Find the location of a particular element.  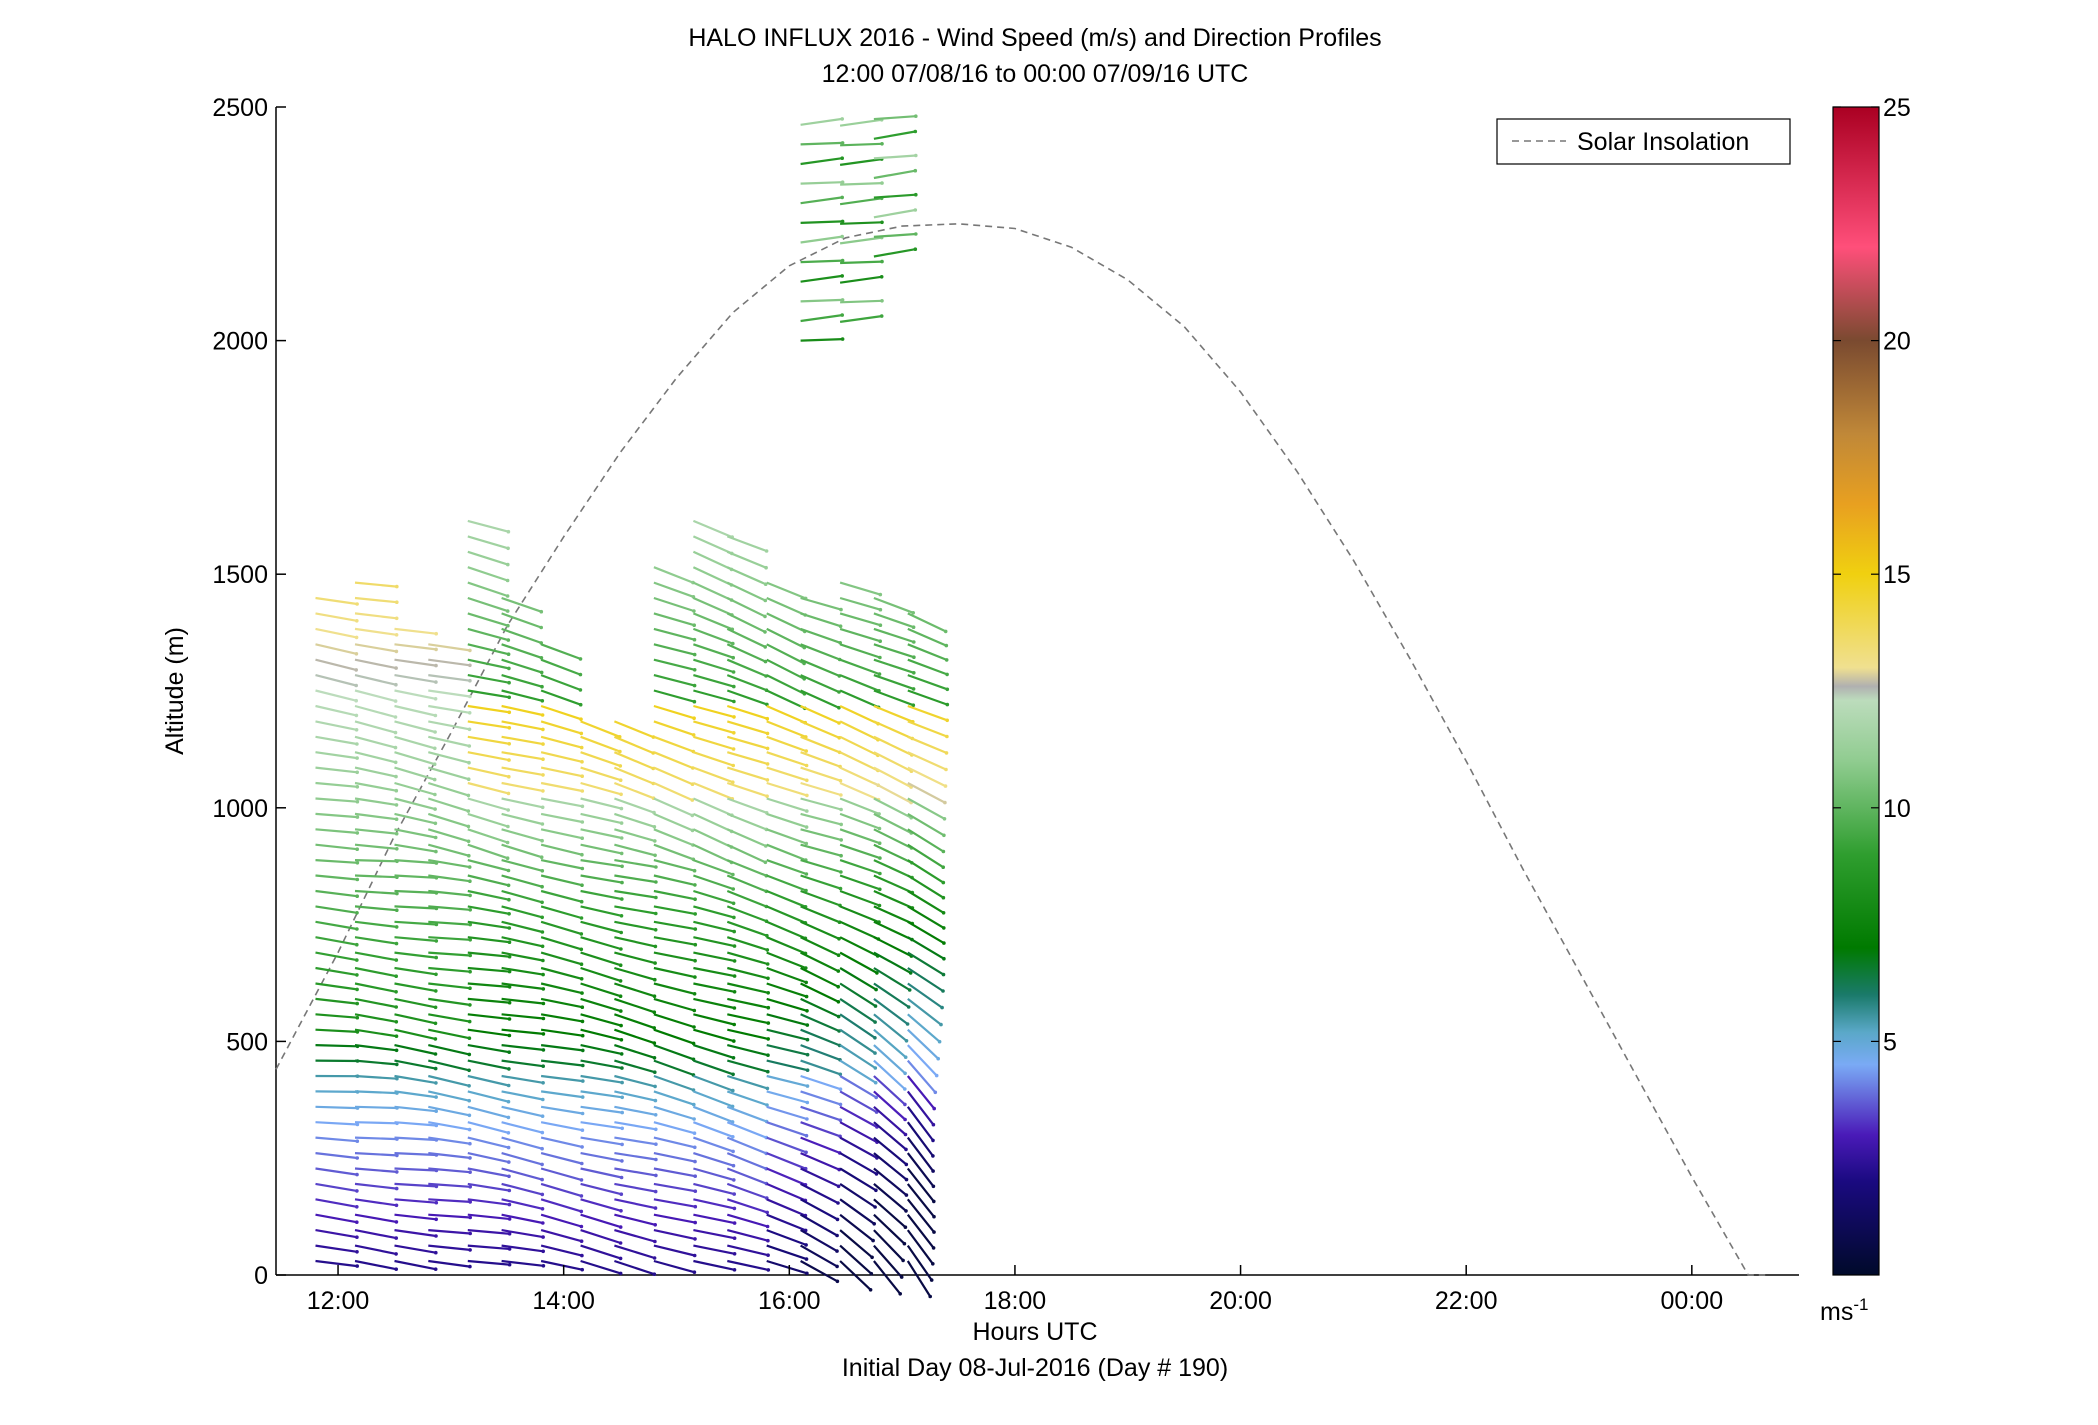

colorbar-tick-label: 25 is located at coordinates (1897, 108).